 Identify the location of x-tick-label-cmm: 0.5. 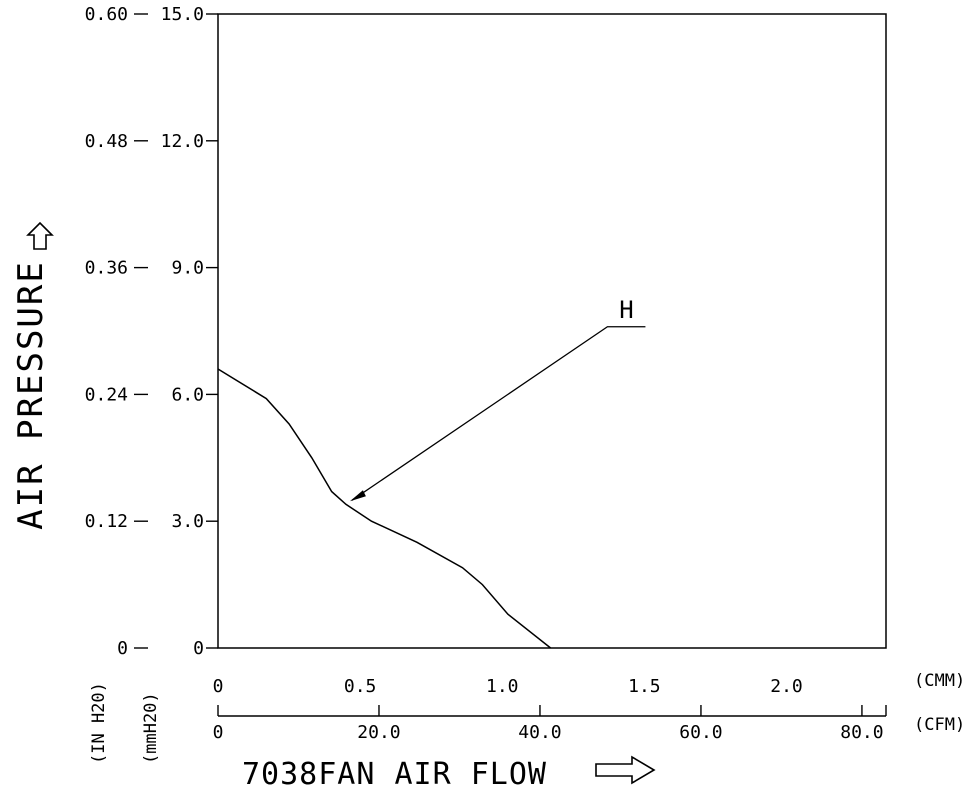
(360, 686).